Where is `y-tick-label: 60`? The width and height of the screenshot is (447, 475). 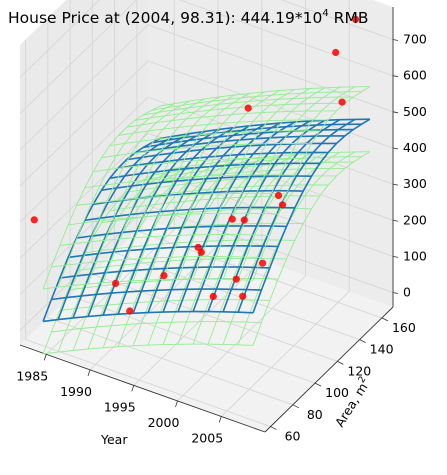
y-tick-label: 60 is located at coordinates (293, 436).